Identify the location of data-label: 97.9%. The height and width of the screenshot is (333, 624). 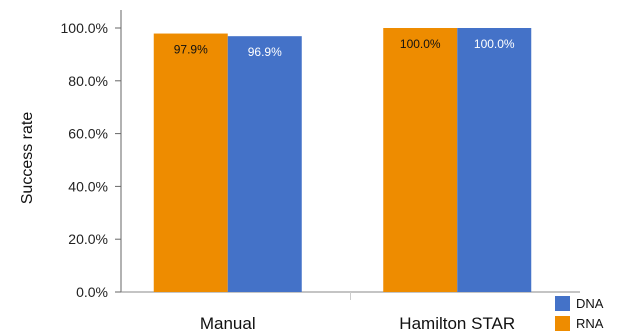
(191, 50).